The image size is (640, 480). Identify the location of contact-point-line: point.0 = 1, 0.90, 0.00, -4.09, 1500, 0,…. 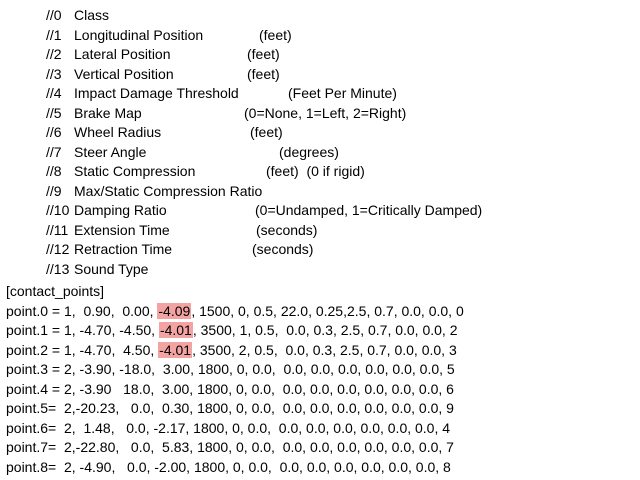
(235, 312).